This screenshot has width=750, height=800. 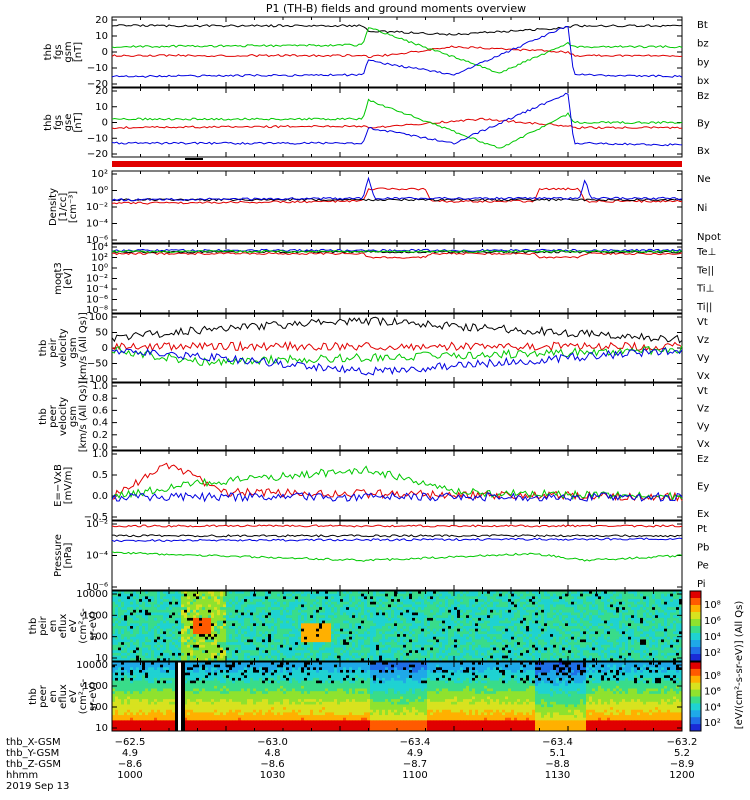 I want to click on ytick-label: 50, so click(x=101, y=333).